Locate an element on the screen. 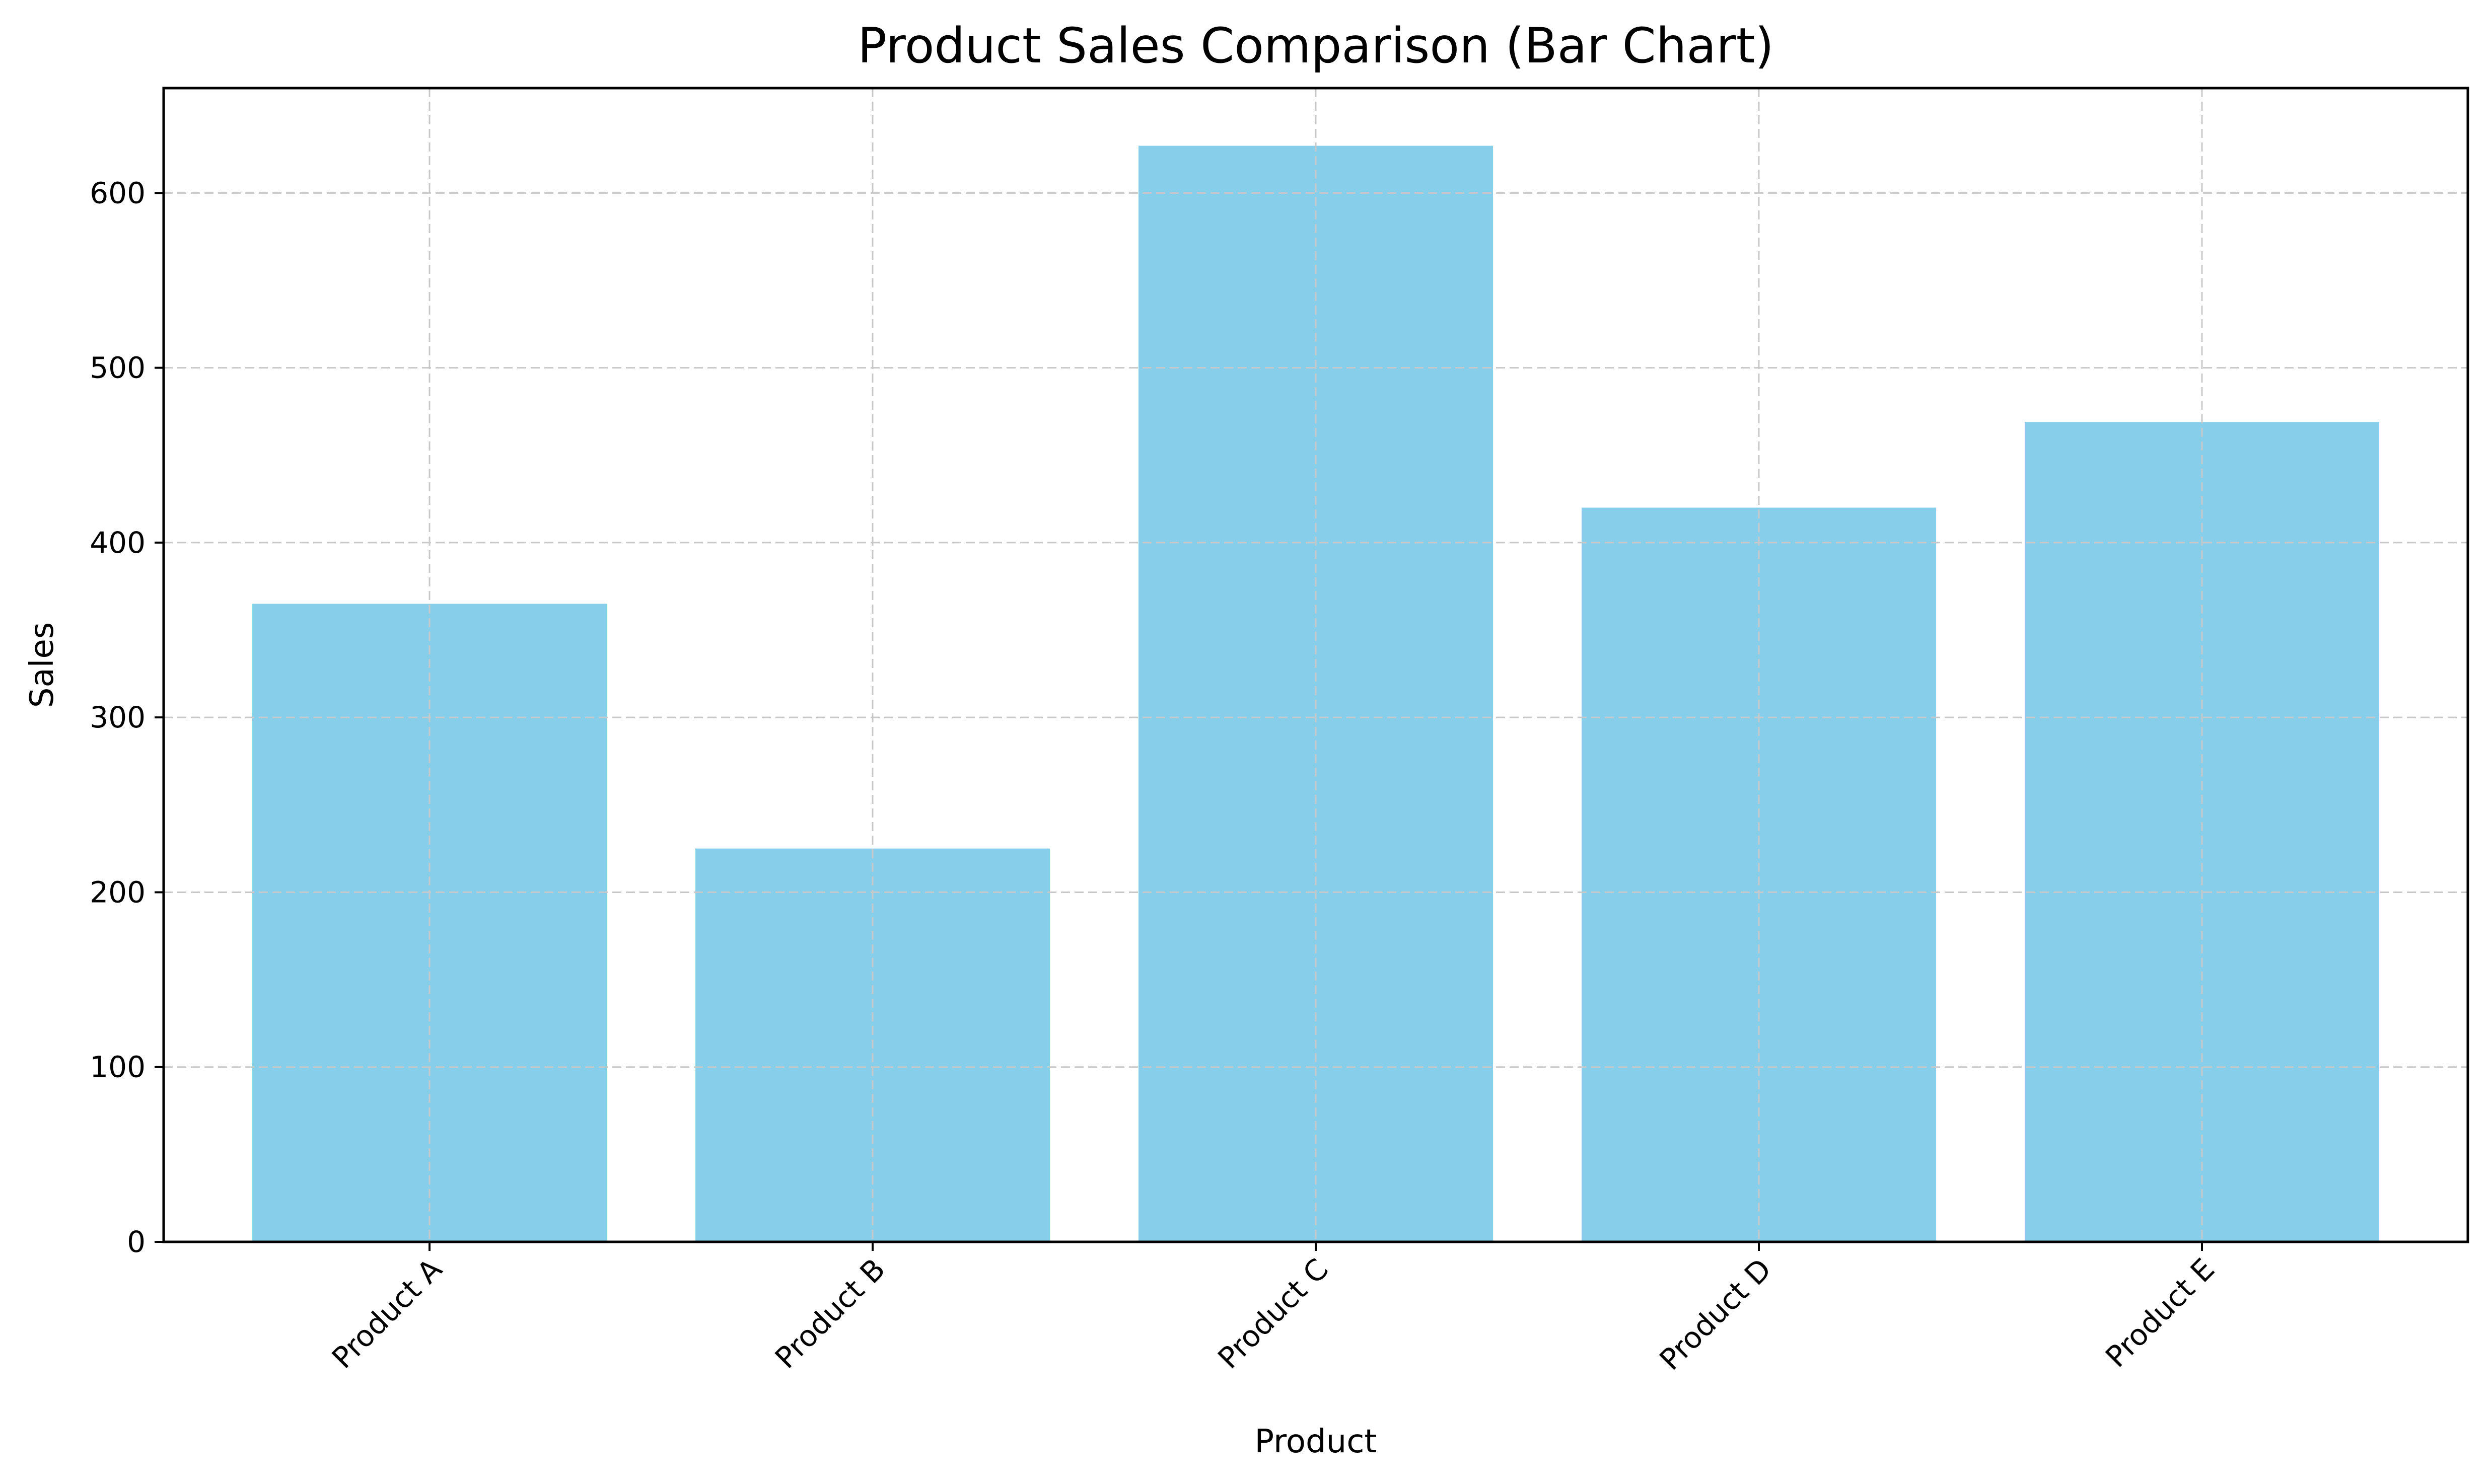  y-tick-label: 300 is located at coordinates (118, 717).